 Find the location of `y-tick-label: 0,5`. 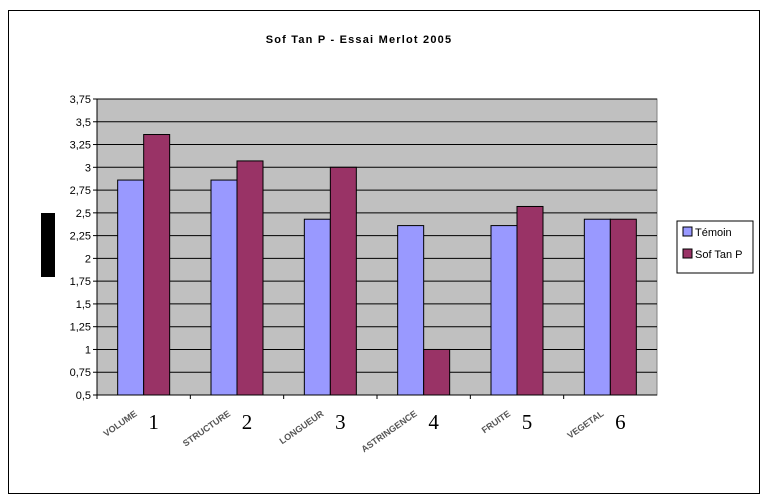

y-tick-label: 0,5 is located at coordinates (83, 396).